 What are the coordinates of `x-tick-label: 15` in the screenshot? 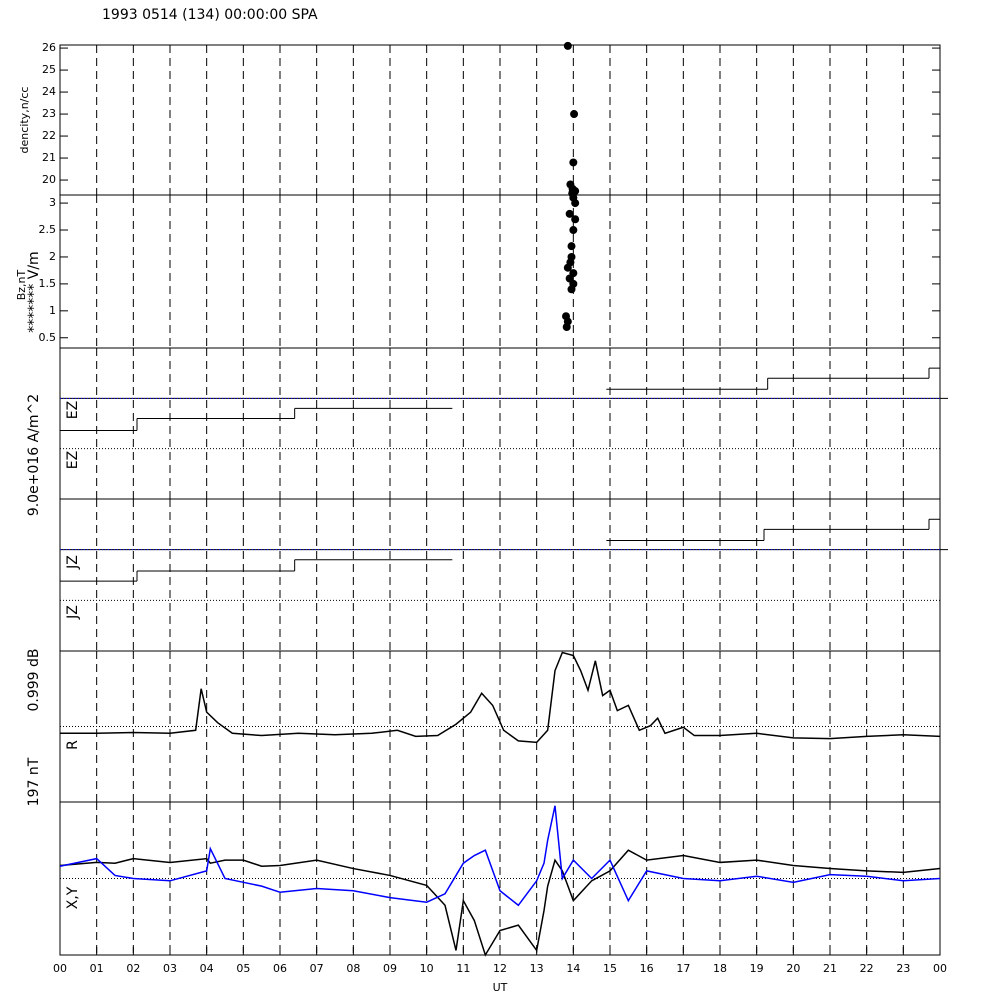 It's located at (610, 968).